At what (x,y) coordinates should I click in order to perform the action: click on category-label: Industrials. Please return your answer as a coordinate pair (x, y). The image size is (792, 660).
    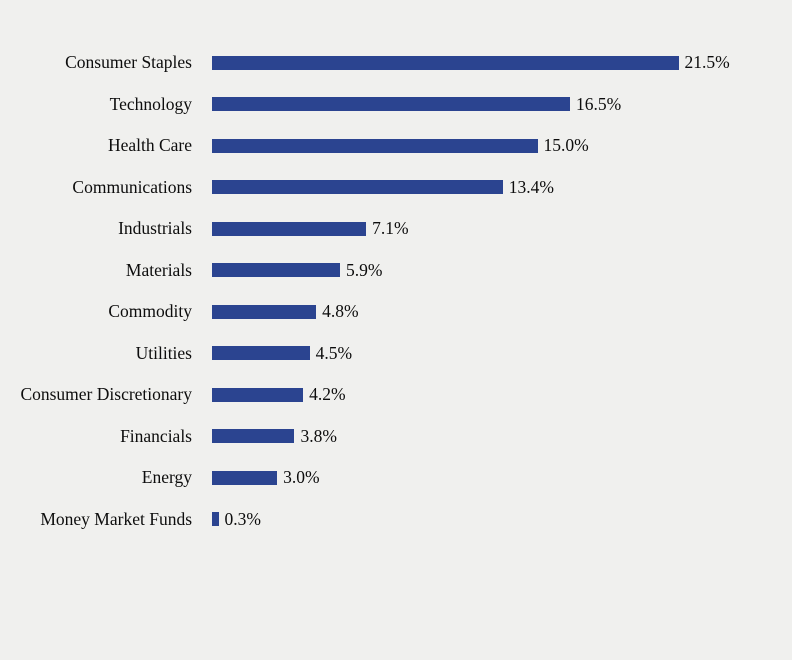
    Looking at the image, I should click on (155, 228).